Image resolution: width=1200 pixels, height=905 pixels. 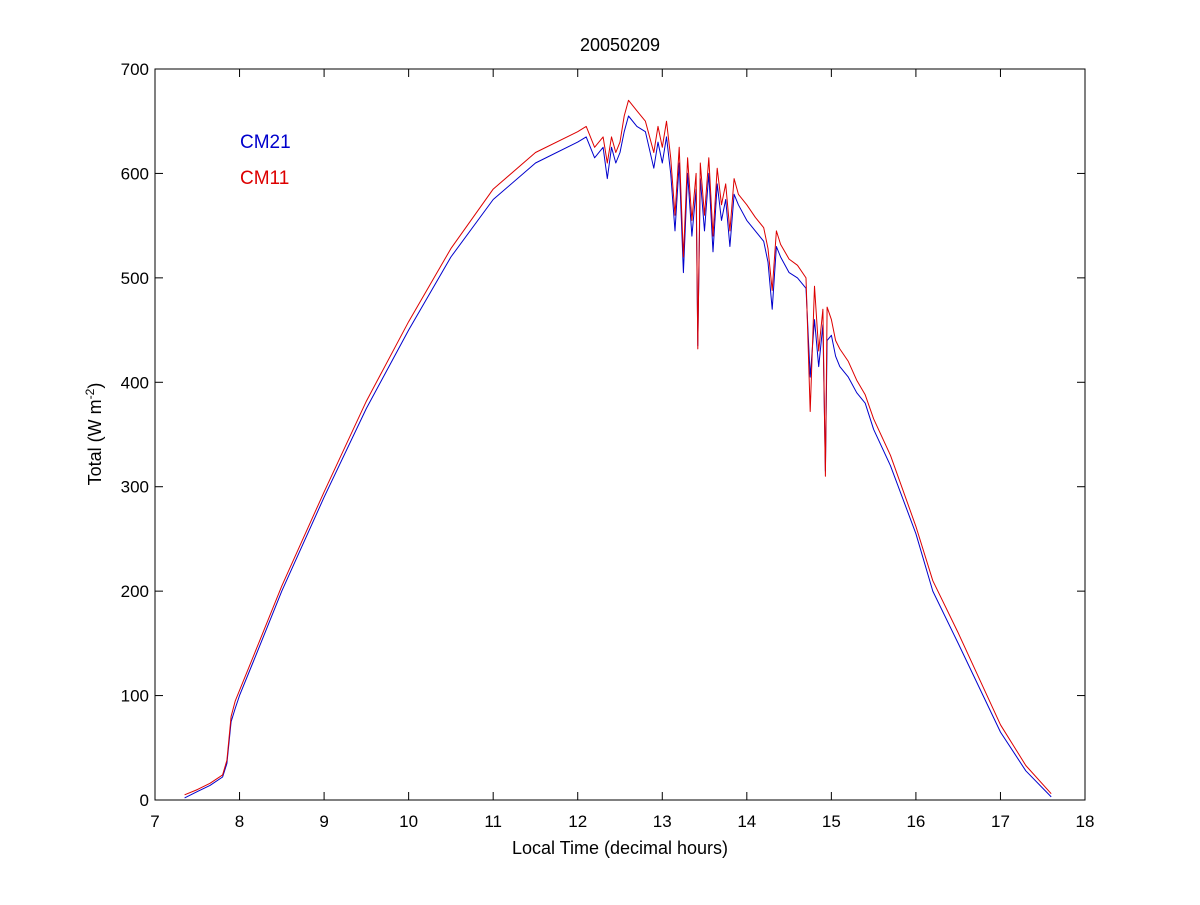 I want to click on y-tick-label: 200, so click(x=135, y=591).